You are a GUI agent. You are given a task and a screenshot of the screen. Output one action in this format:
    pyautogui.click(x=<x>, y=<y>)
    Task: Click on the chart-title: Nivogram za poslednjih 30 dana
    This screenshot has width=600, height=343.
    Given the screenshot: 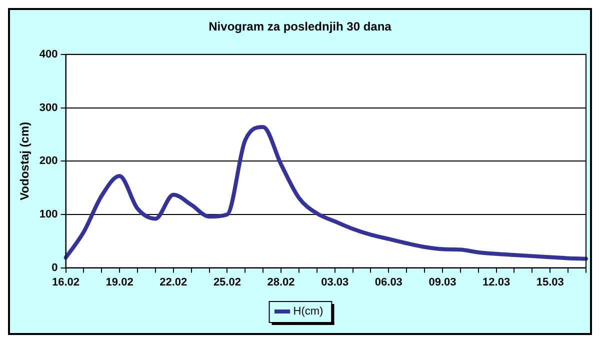 What is the action you would take?
    pyautogui.click(x=300, y=27)
    